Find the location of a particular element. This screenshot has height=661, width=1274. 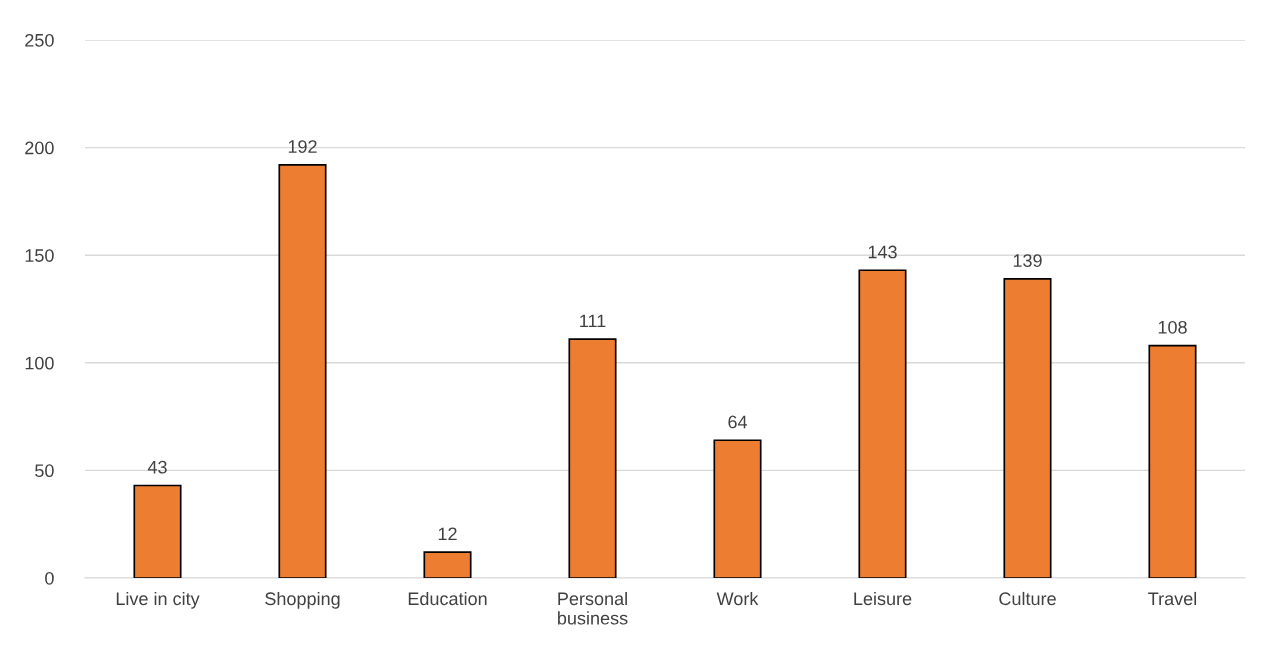

x-tick-label: Shopping is located at coordinates (302, 600).